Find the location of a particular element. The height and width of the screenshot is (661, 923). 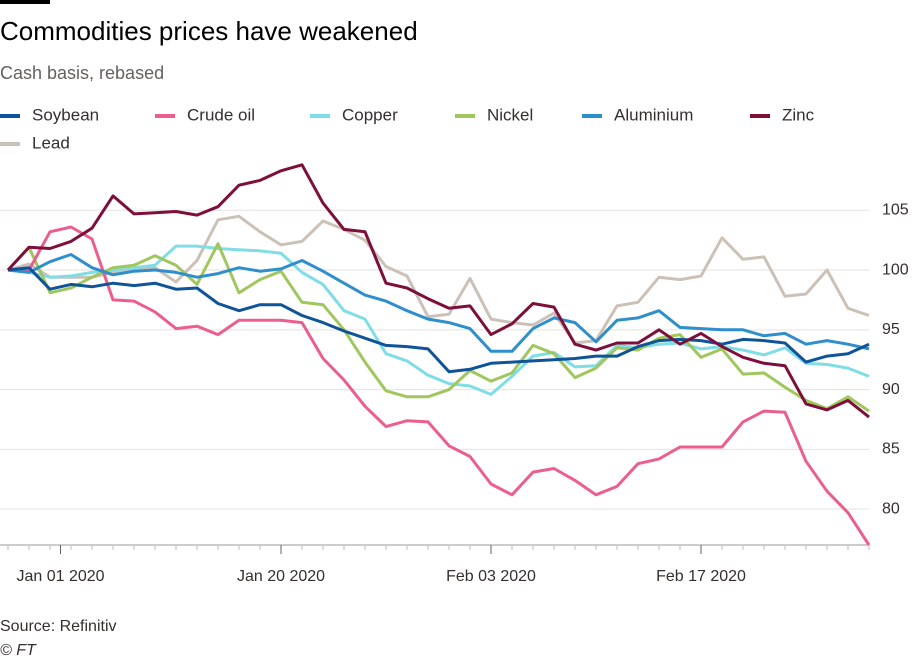

legend-label: Zinc is located at coordinates (798, 114).